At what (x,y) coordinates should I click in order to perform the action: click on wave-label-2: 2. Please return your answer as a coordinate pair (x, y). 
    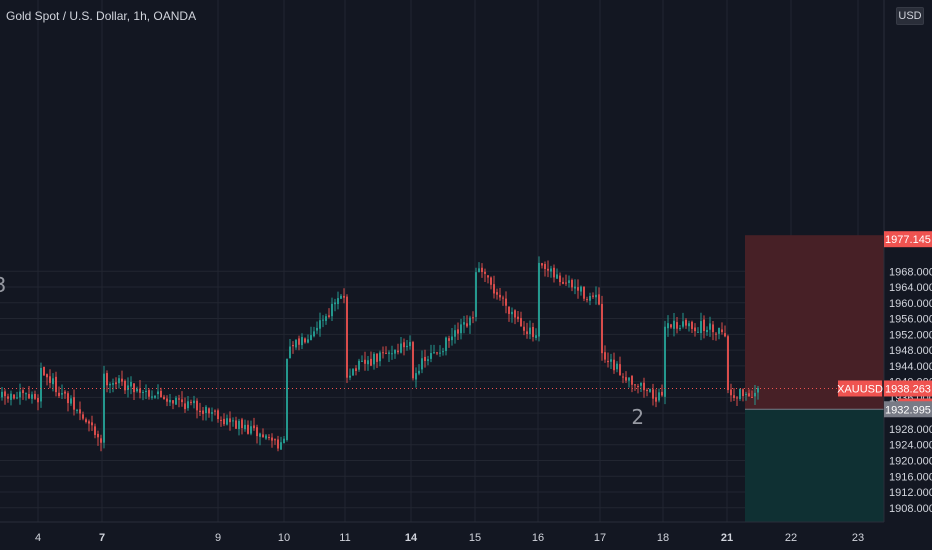
    Looking at the image, I should click on (637, 417).